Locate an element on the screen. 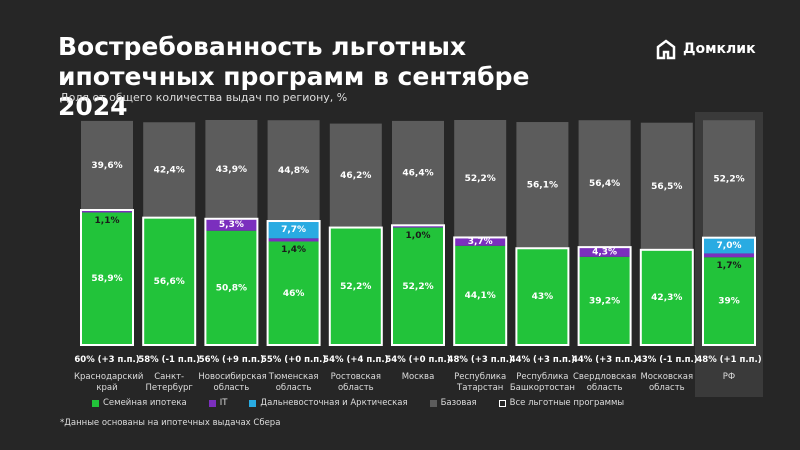  category-label: Краснодарский край is located at coordinates (109, 382).